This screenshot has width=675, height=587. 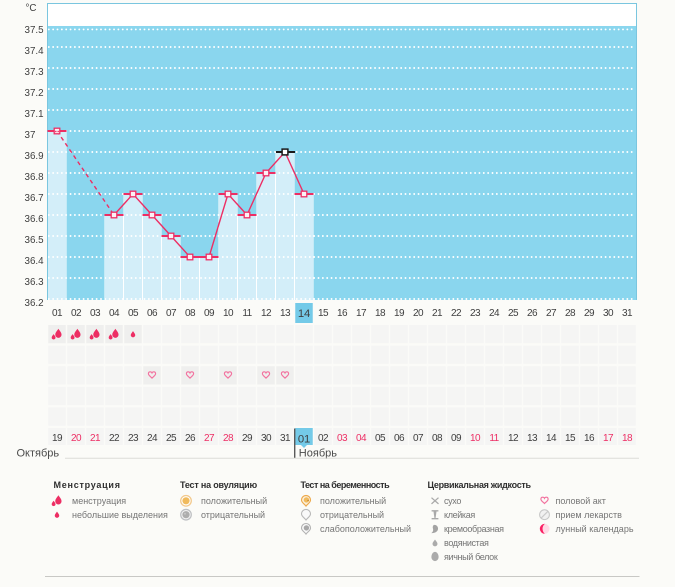 What do you see at coordinates (471, 557) in the screenshot?
I see `svg-text: яичный белок` at bounding box center [471, 557].